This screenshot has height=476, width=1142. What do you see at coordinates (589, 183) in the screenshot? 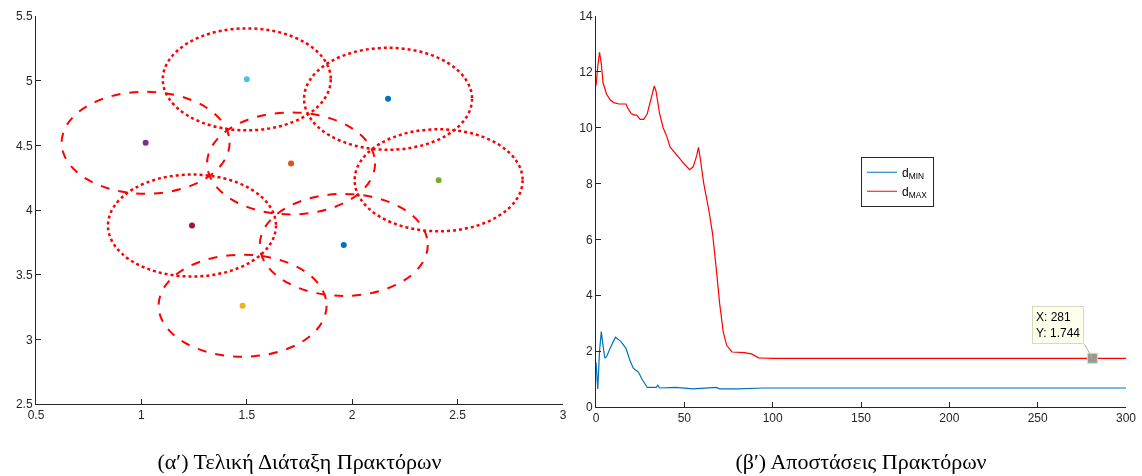
I see `y-tick-label: 8` at bounding box center [589, 183].